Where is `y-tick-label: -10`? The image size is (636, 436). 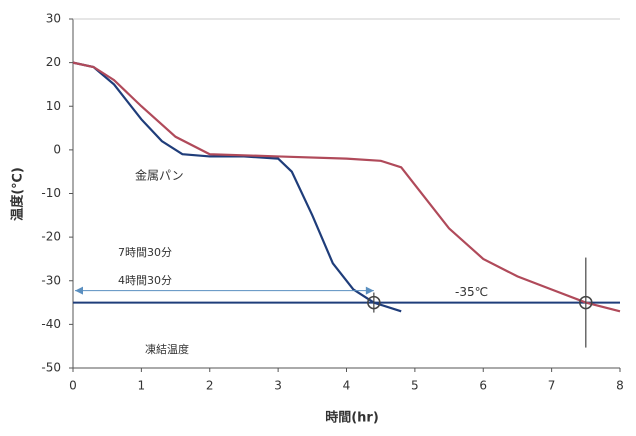 y-tick-label: -10 is located at coordinates (51, 193).